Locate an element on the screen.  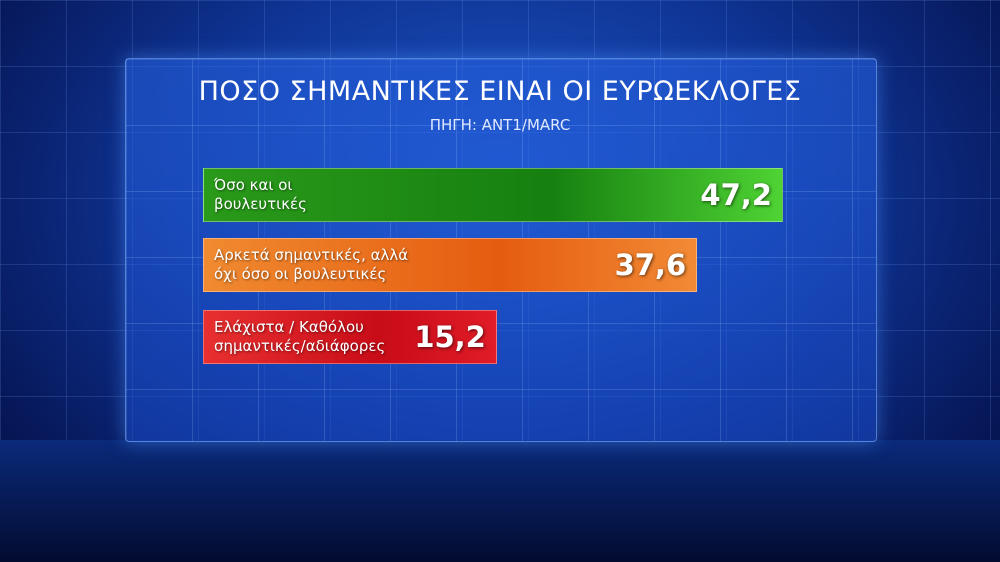
bar-label: Όσο και οι βουλευτικές is located at coordinates (260, 194).